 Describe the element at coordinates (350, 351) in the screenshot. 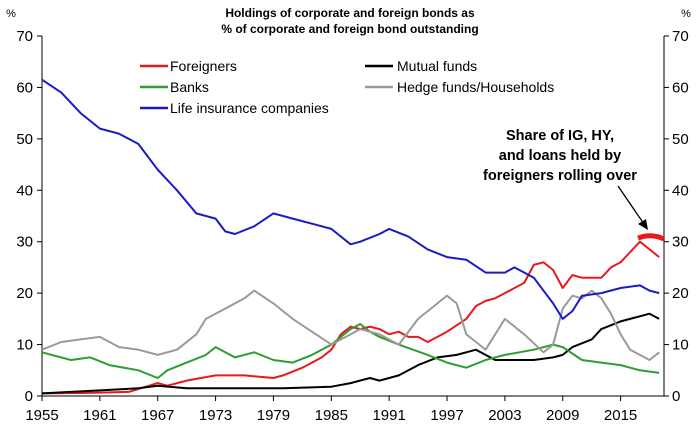

I see `series-line-banks` at that location.